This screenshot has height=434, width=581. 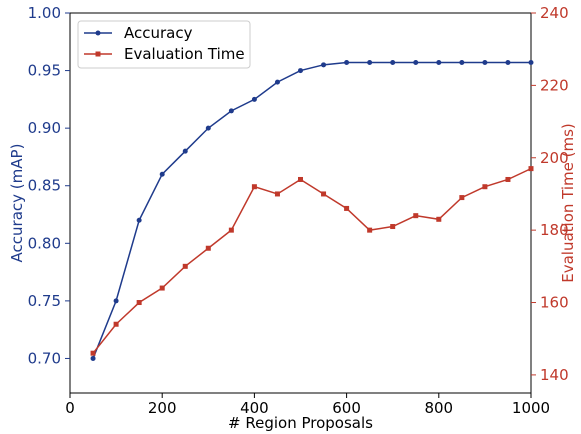 What do you see at coordinates (44, 128) in the screenshot?
I see `y-left-tick-label: 0.90` at bounding box center [44, 128].